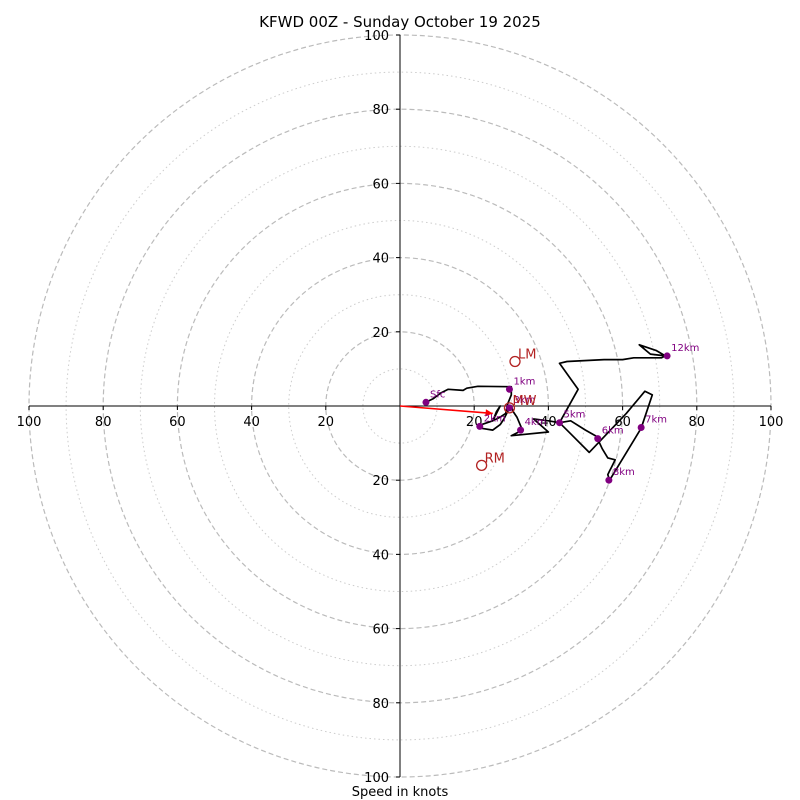 The image size is (800, 800). Describe the element at coordinates (521, 430) in the screenshot. I see `height-marker-4km` at that location.